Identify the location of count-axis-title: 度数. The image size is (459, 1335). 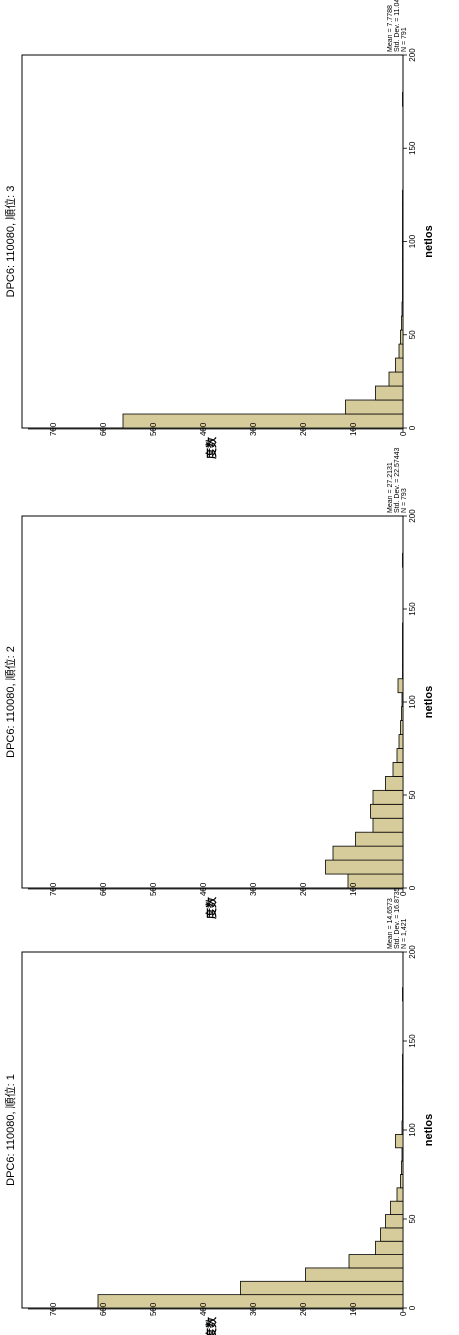
(211, 447).